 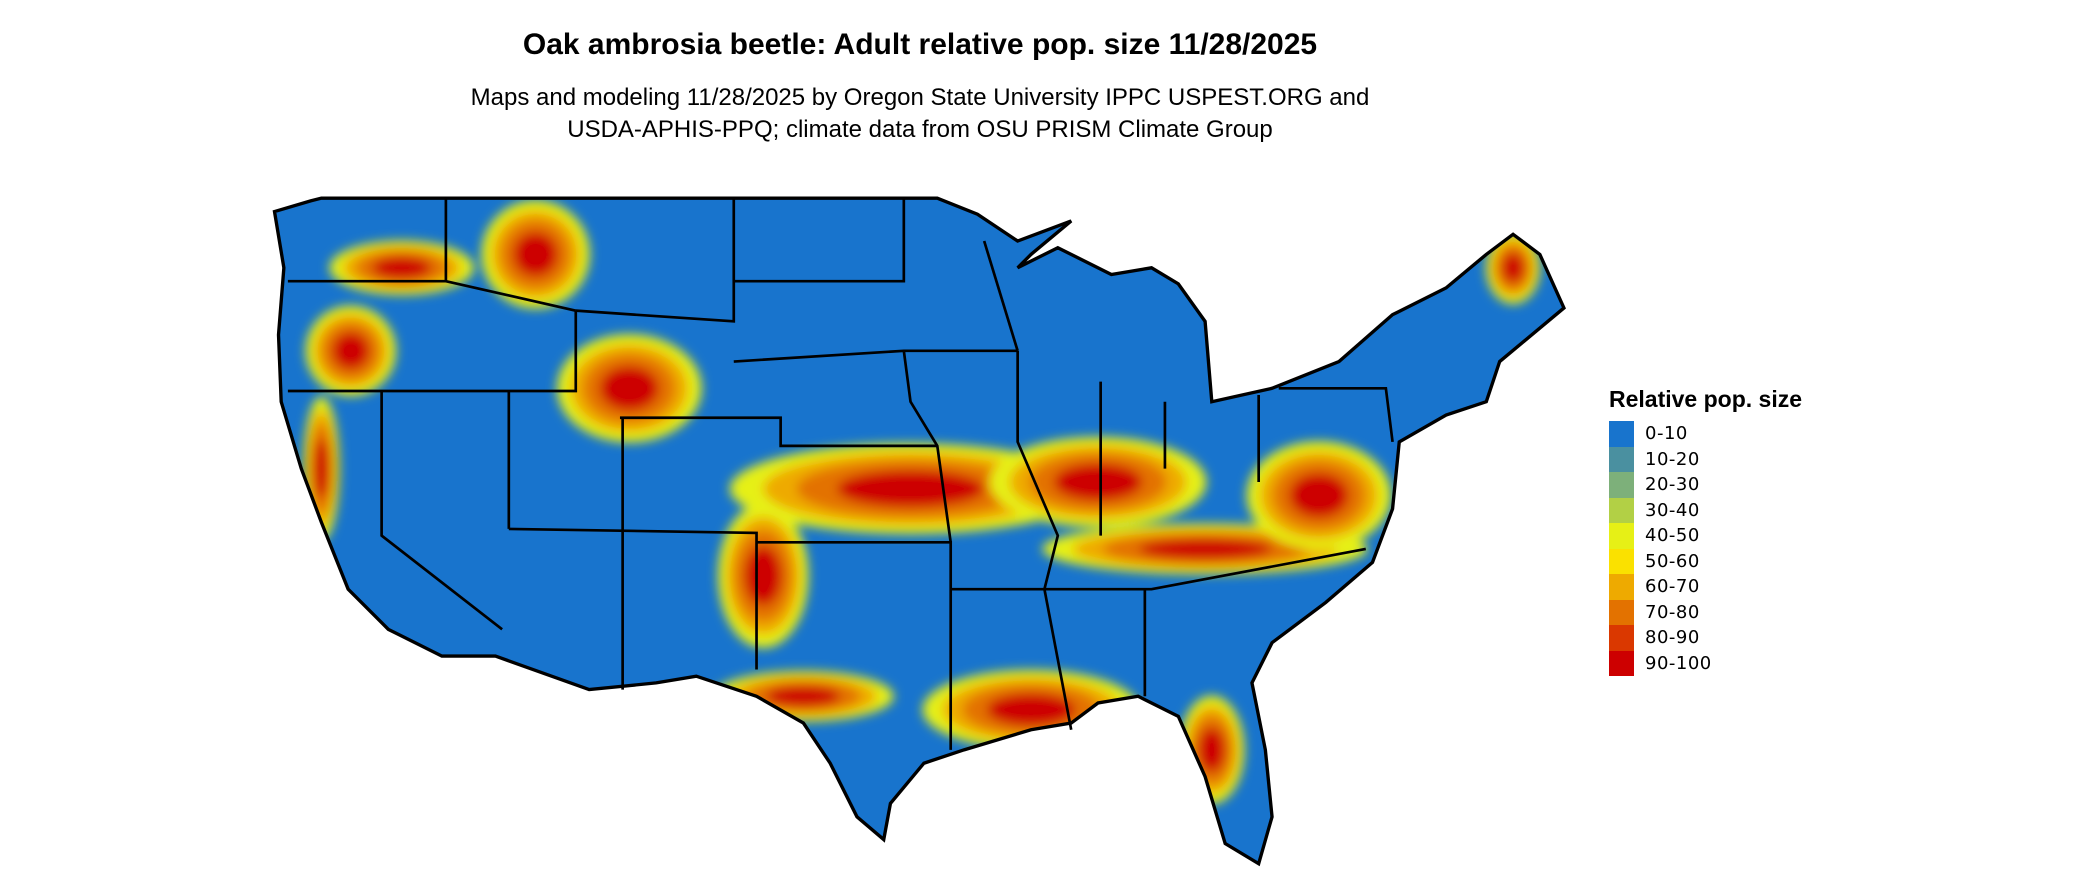 I want to click on legend-label: 20-30, so click(x=1672, y=485).